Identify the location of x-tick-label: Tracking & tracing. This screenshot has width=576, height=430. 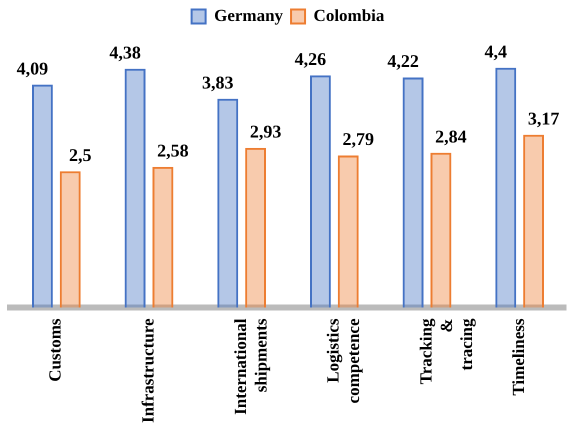
(446, 351).